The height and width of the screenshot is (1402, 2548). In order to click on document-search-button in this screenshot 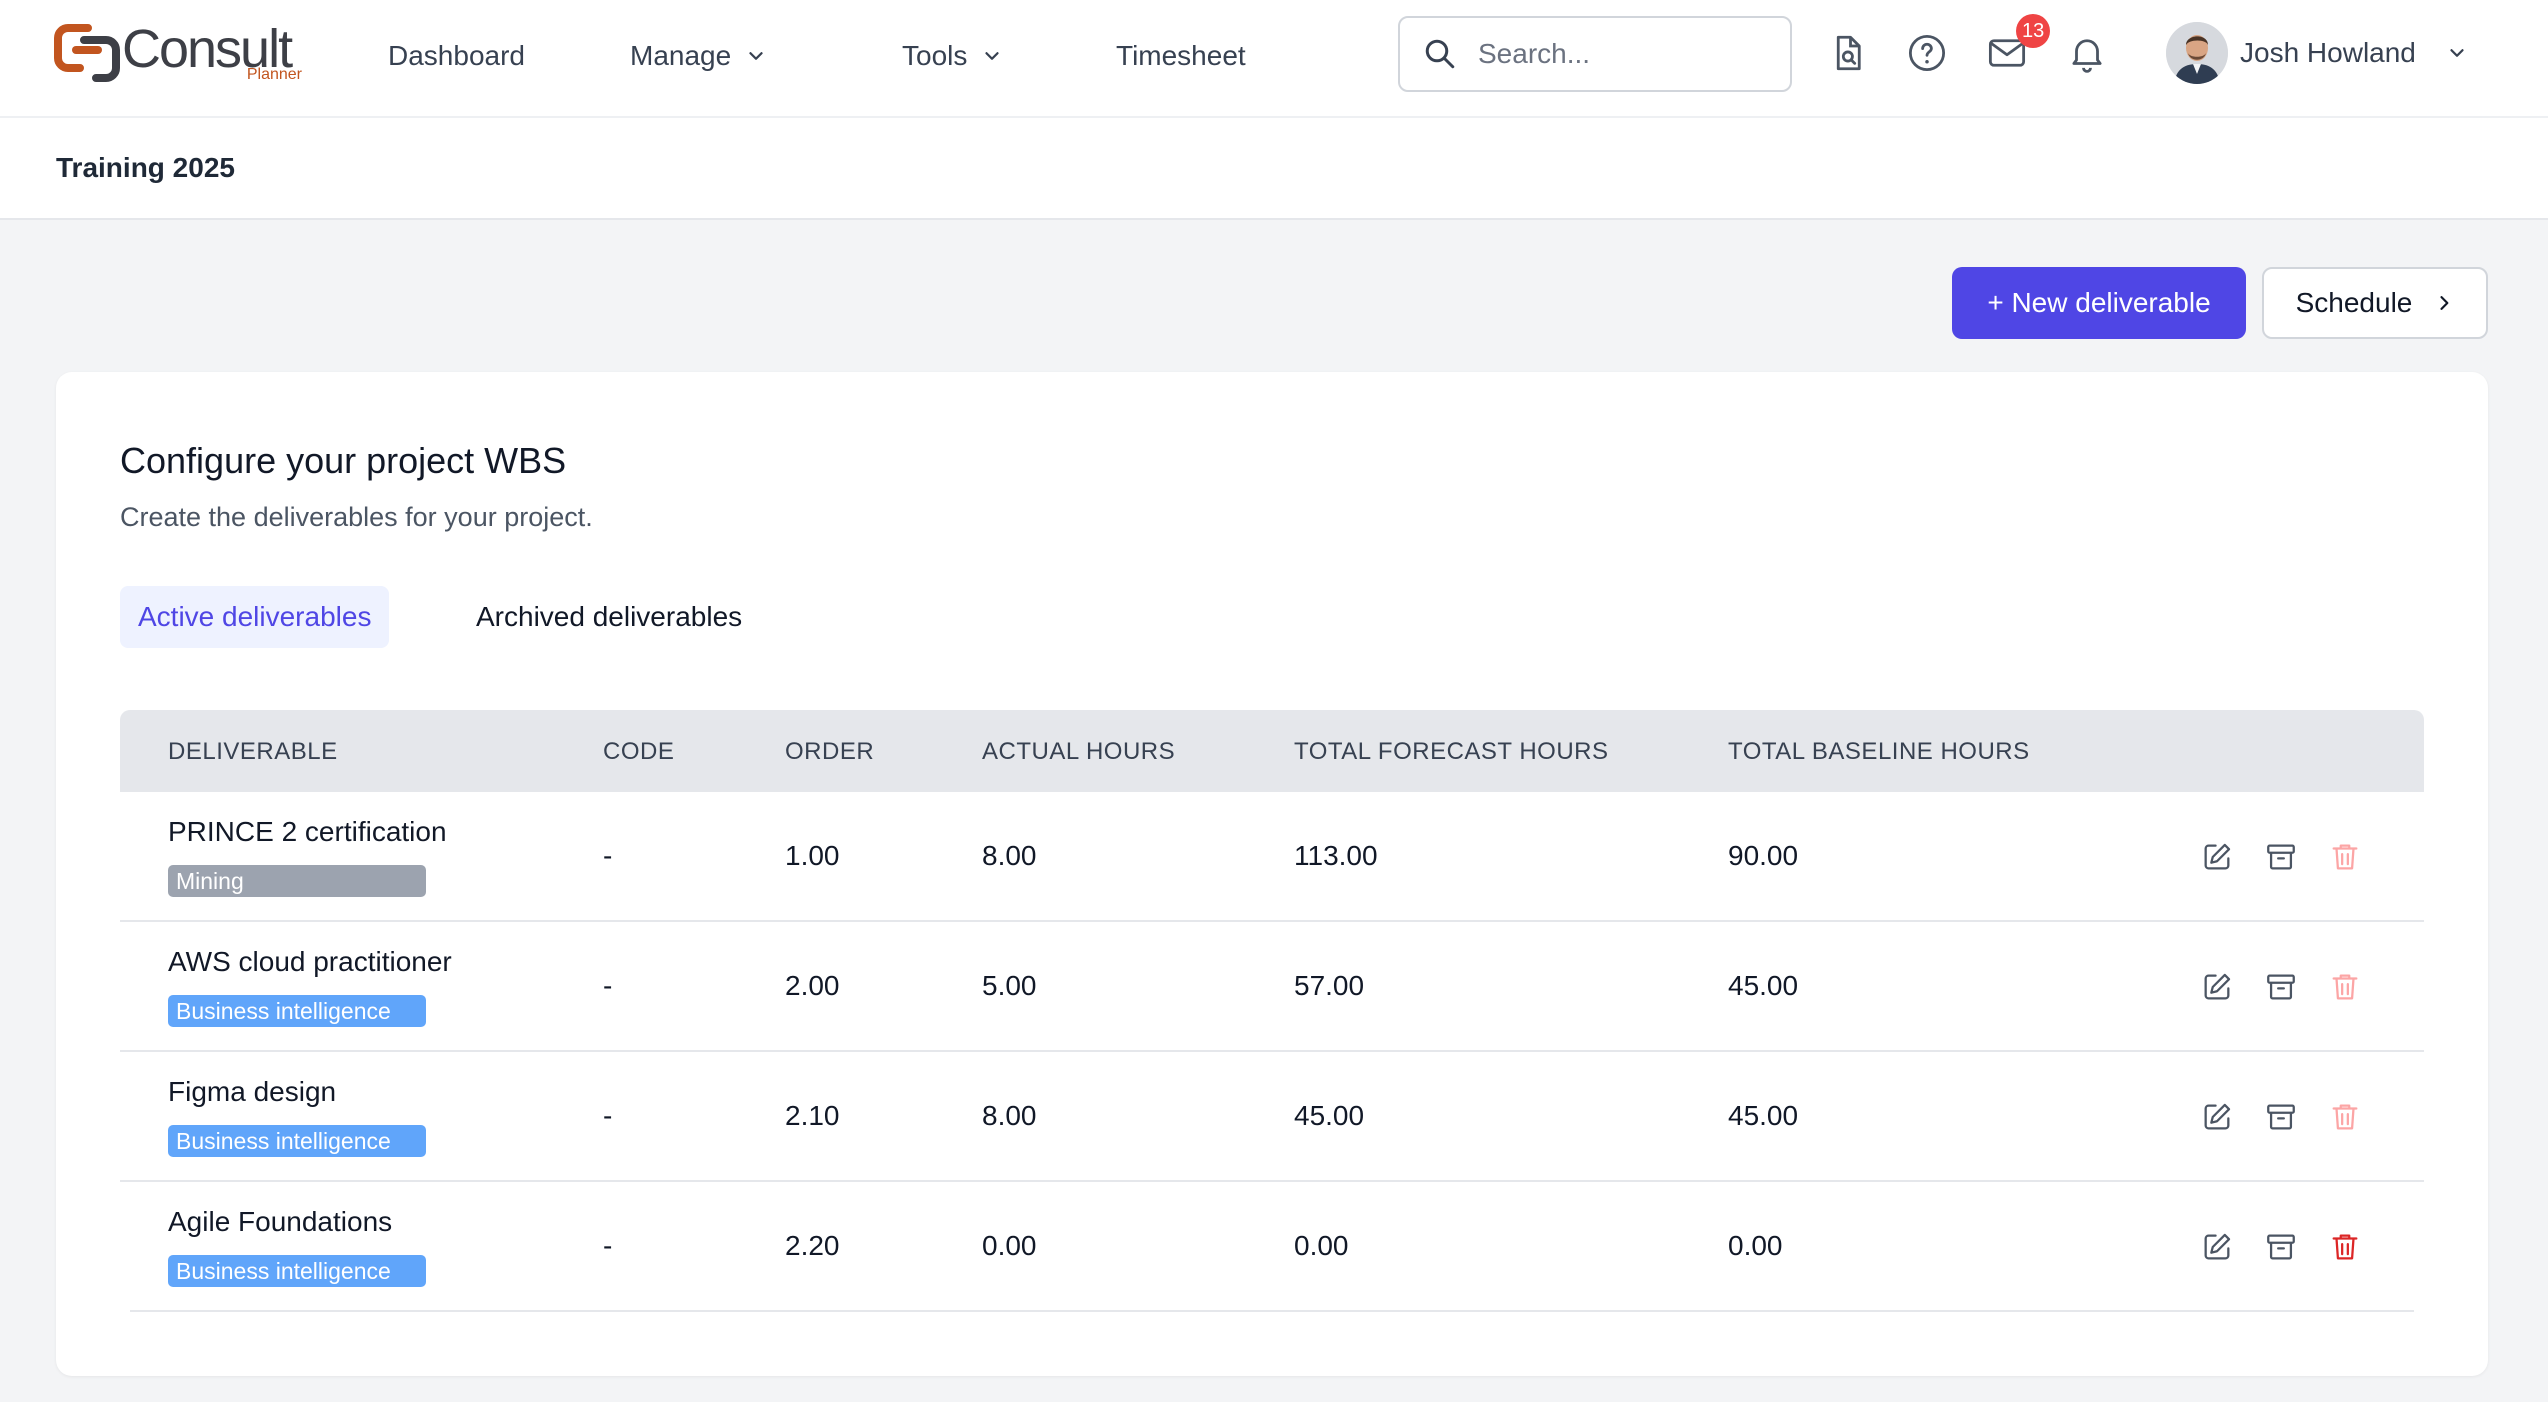, I will do `click(1847, 53)`.